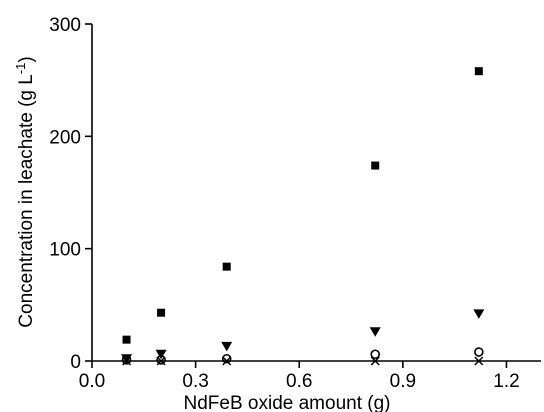 The height and width of the screenshot is (412, 544). I want to click on x-tick-label: 0.3, so click(195, 381).